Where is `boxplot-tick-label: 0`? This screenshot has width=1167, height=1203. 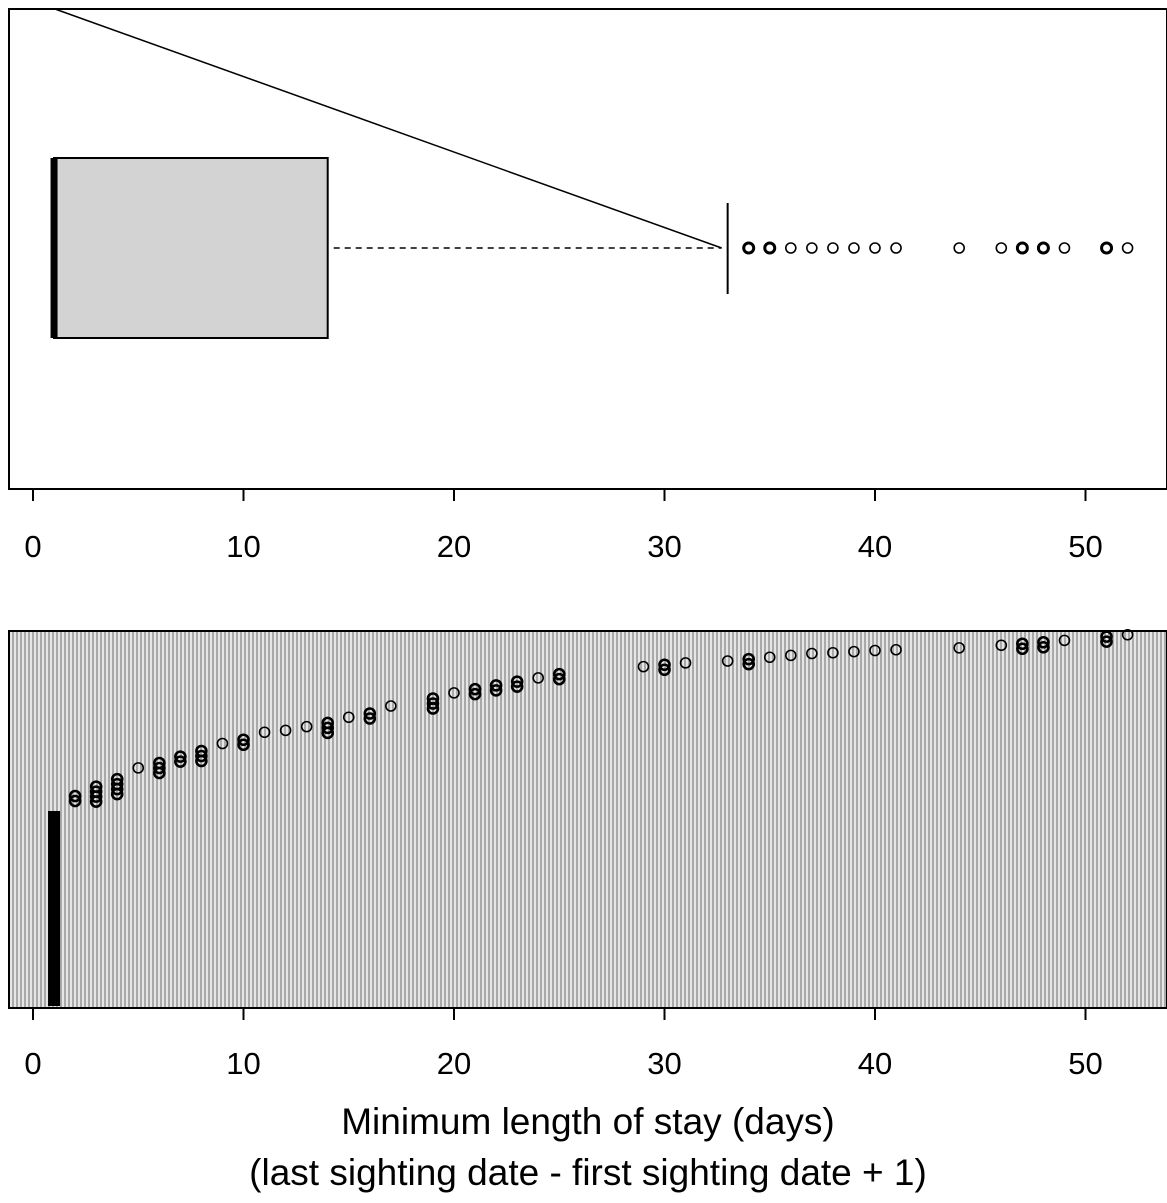
boxplot-tick-label: 0 is located at coordinates (32, 546).